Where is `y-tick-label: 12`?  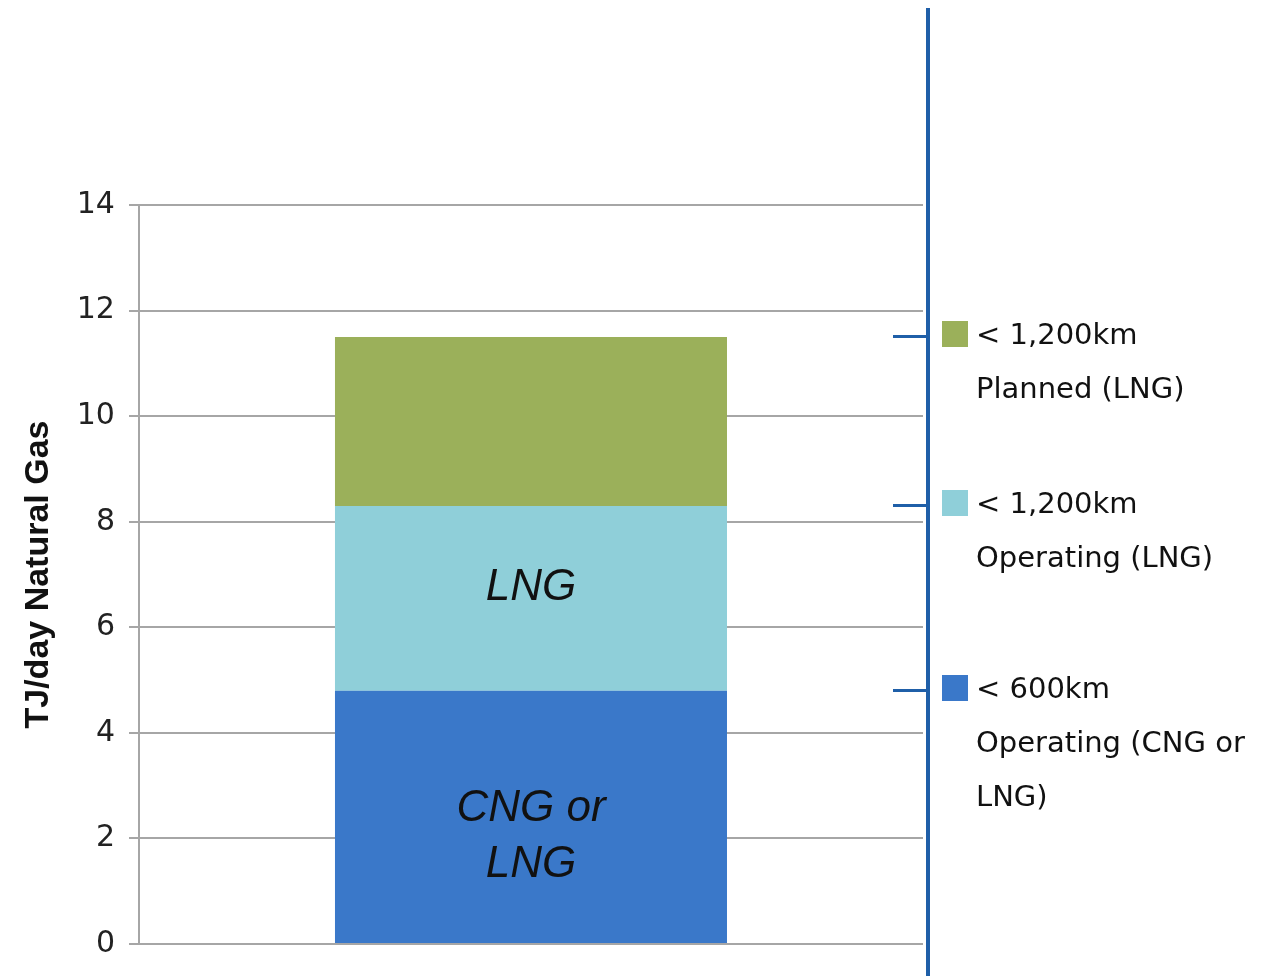
y-tick-label: 12 is located at coordinates (95, 308).